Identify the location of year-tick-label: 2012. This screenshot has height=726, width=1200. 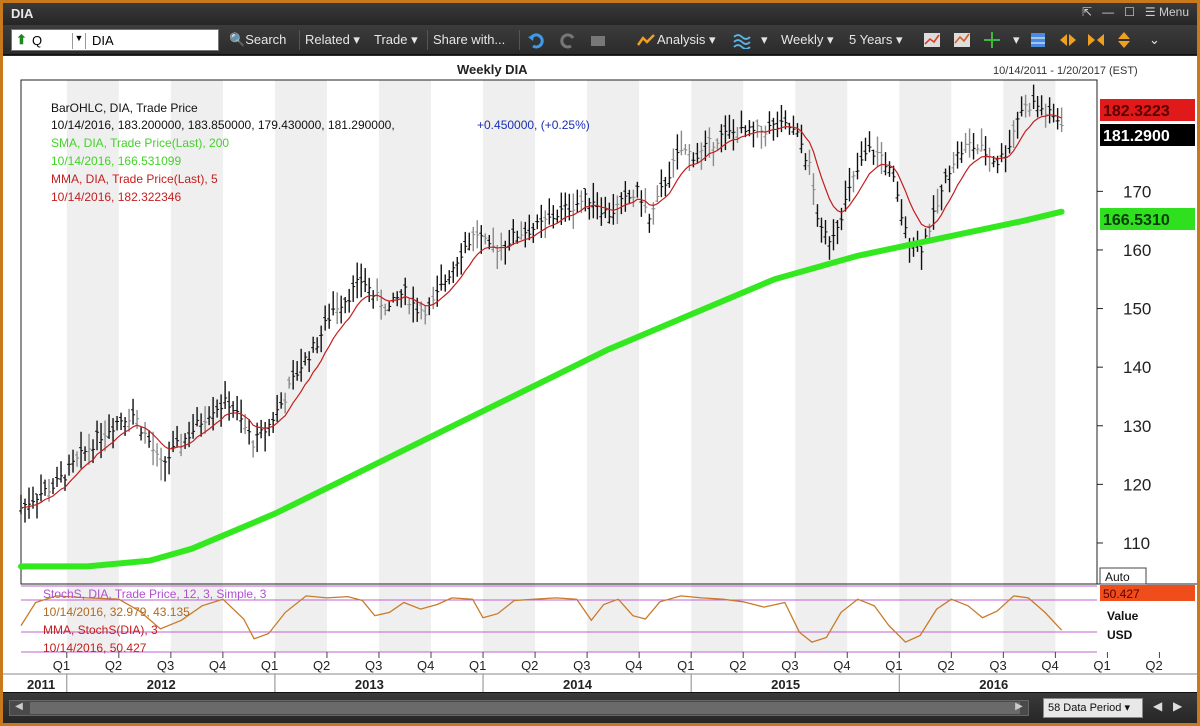
(161, 684).